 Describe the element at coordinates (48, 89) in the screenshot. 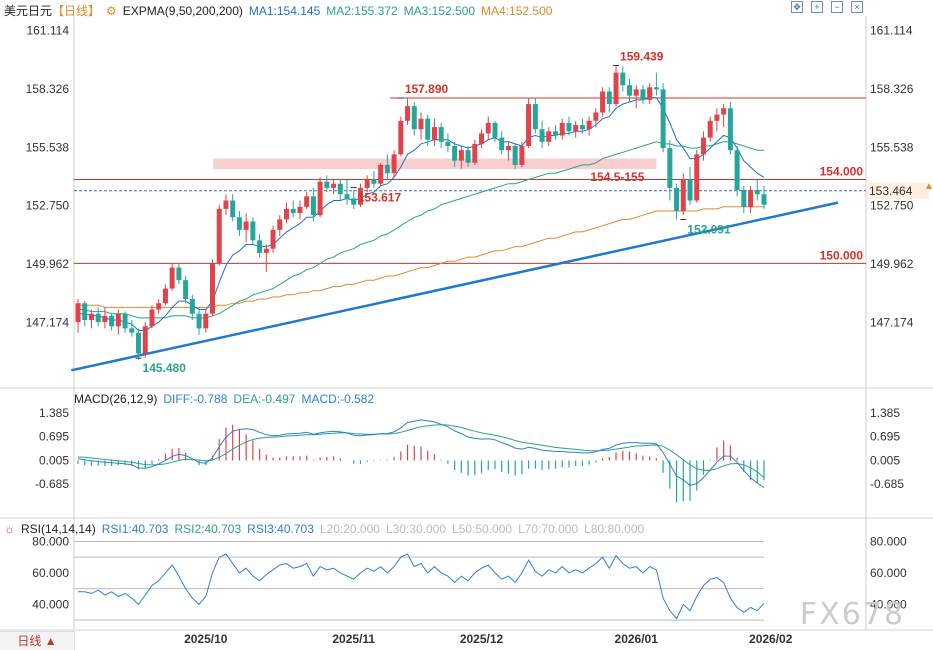

I see `price-tick-left: 158.326` at that location.